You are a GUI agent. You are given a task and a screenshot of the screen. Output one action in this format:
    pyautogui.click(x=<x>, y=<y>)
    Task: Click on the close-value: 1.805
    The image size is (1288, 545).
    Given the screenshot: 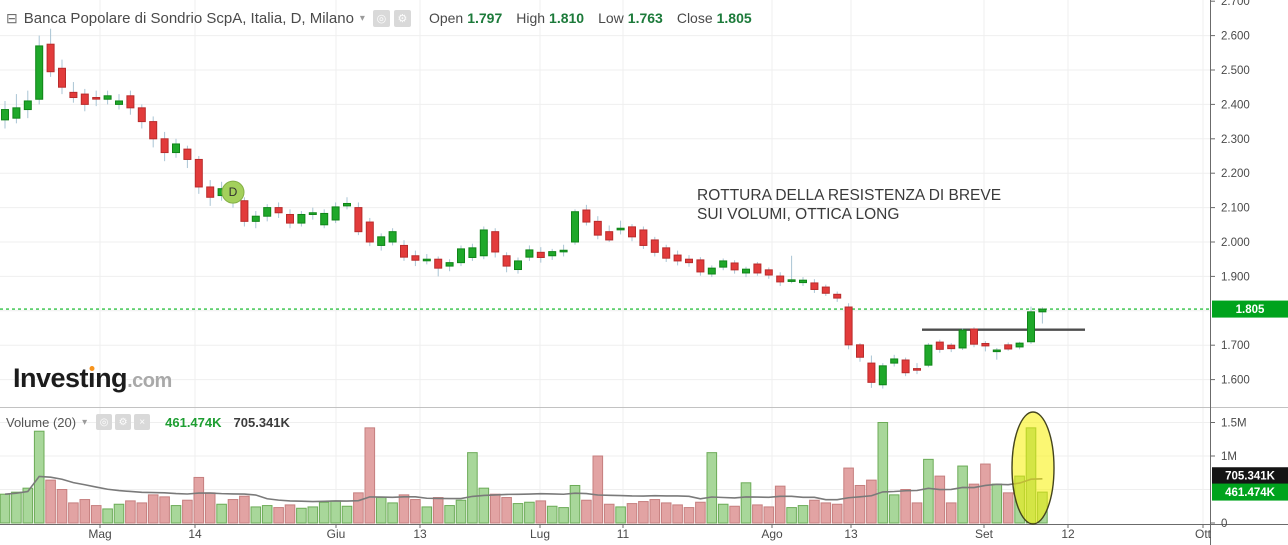 What is the action you would take?
    pyautogui.click(x=734, y=18)
    